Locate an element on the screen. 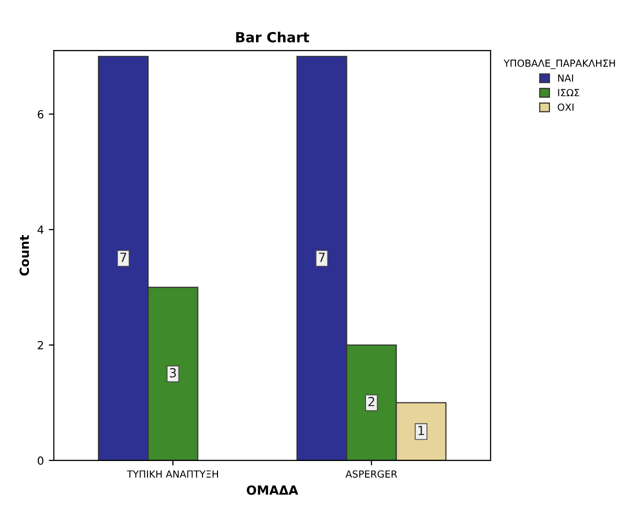 This screenshot has height=506, width=633. y-tick-label: 2 is located at coordinates (40, 345).